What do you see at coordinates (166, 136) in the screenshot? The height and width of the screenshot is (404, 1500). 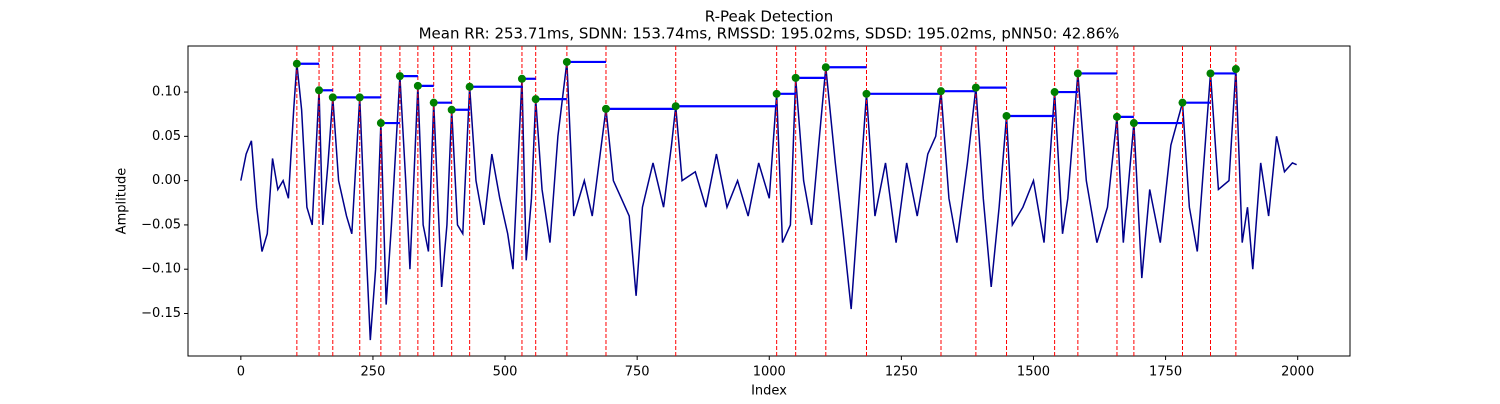 I see `y-tick-label: 0.05` at bounding box center [166, 136].